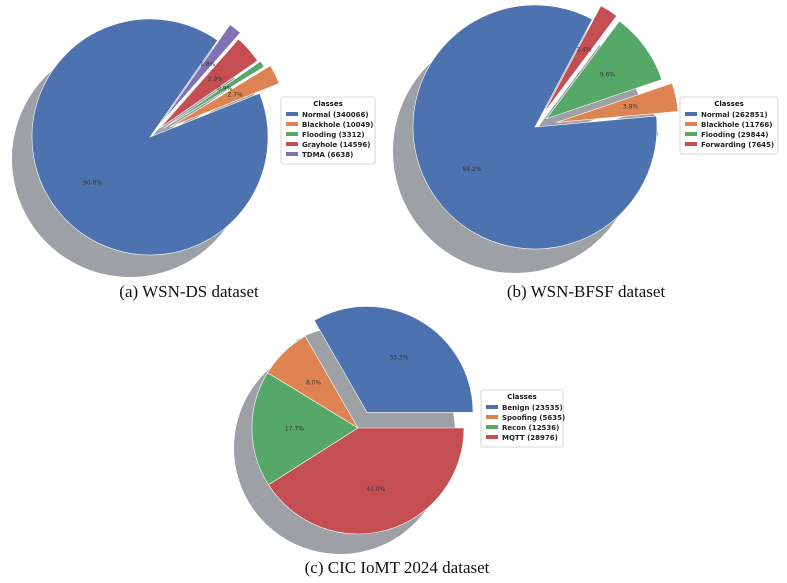 Image resolution: width=787 pixels, height=583 pixels. What do you see at coordinates (333, 135) in the screenshot?
I see `legend-entry-flooding: Flooding (3312)` at bounding box center [333, 135].